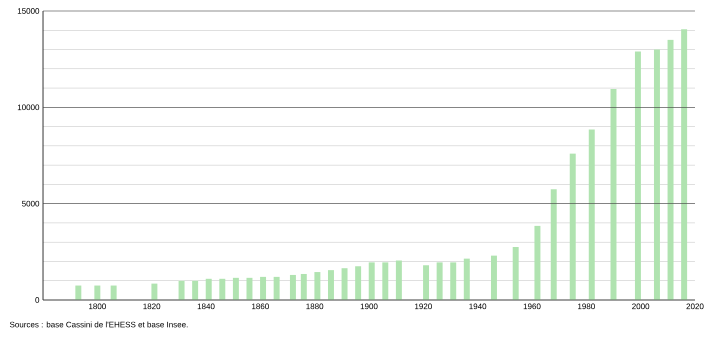  What do you see at coordinates (151, 307) in the screenshot?
I see `x-tick-label: 1820` at bounding box center [151, 307].